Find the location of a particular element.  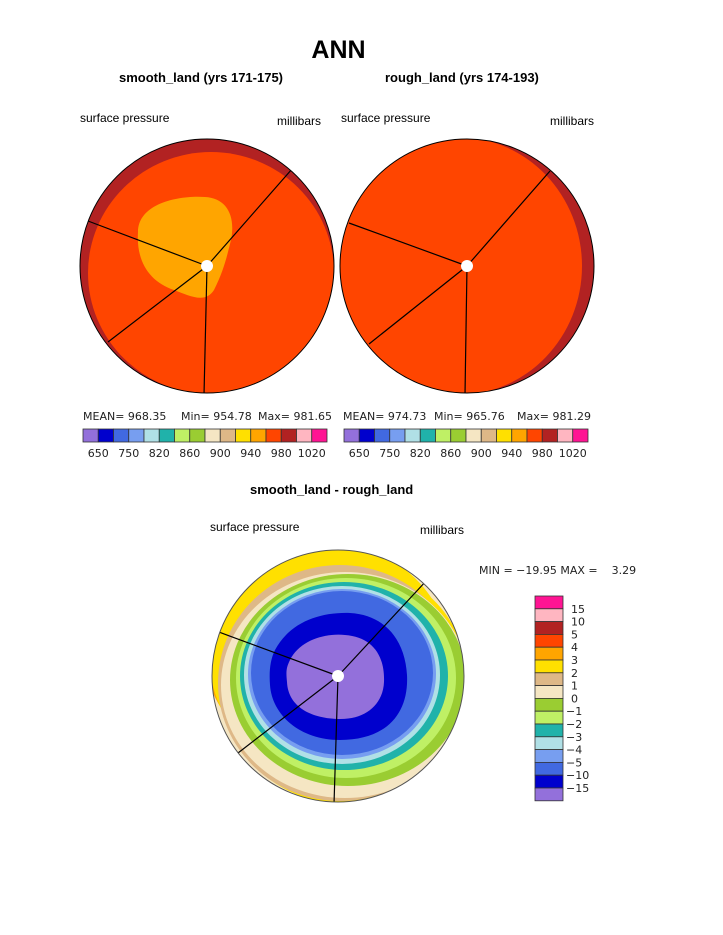

figure-title: ANN is located at coordinates (338, 50).